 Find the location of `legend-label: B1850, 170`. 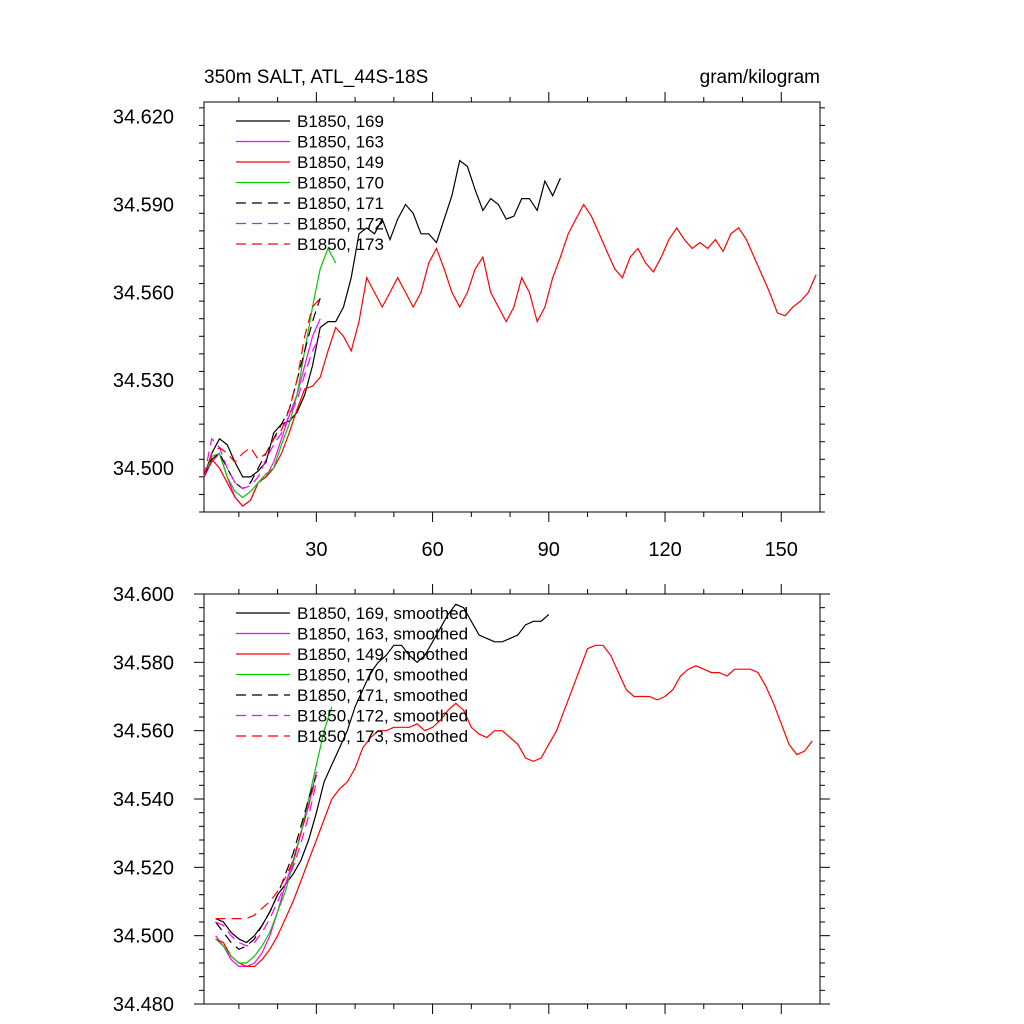

legend-label: B1850, 170 is located at coordinates (340, 183).